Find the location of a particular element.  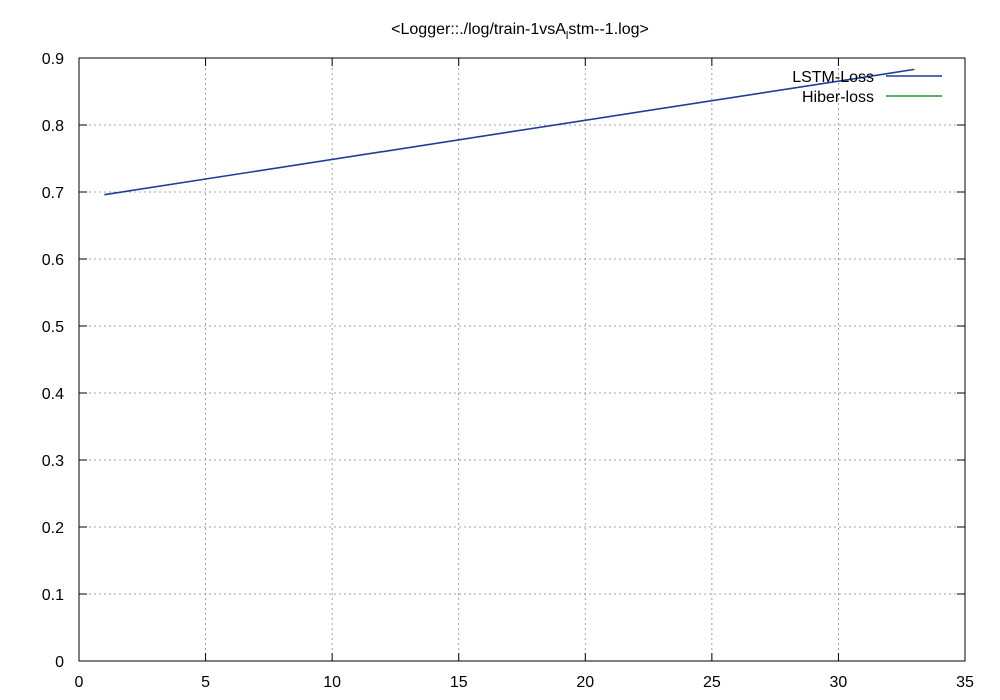

y-tick-label: 0.7 is located at coordinates (53, 193).